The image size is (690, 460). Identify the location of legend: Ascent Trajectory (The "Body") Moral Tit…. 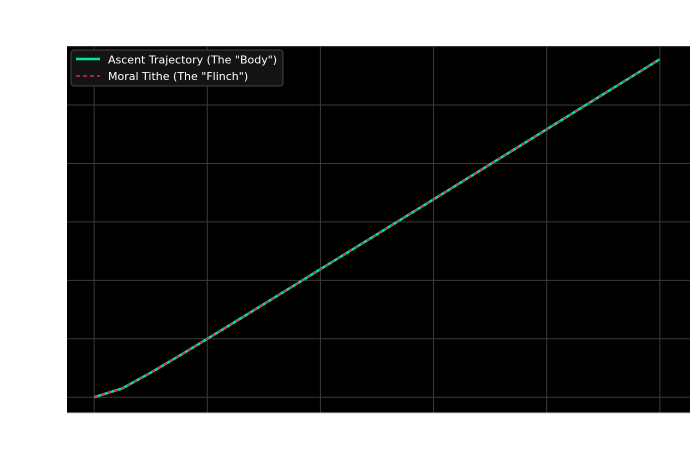
(177, 68).